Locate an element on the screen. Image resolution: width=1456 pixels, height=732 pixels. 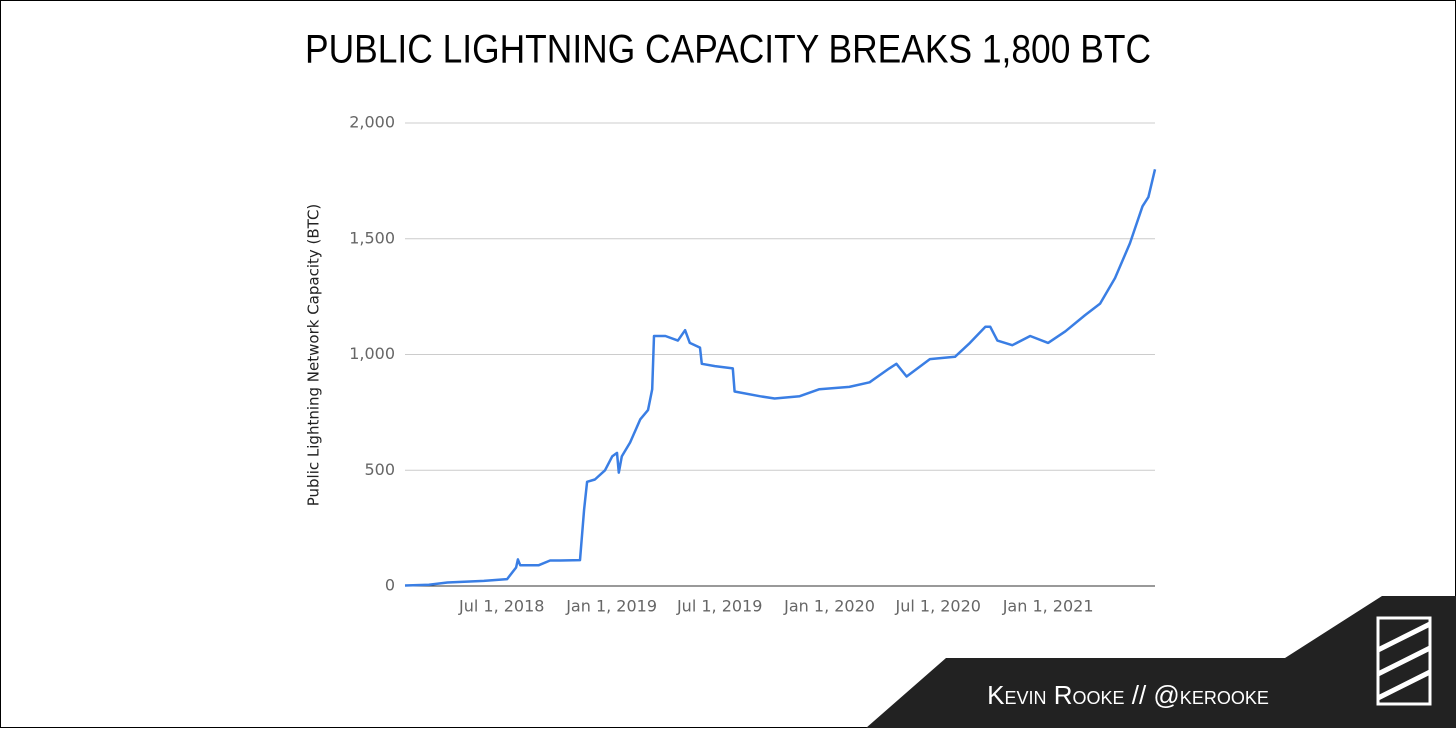
y-tick-label: 1,500 is located at coordinates (372, 237).